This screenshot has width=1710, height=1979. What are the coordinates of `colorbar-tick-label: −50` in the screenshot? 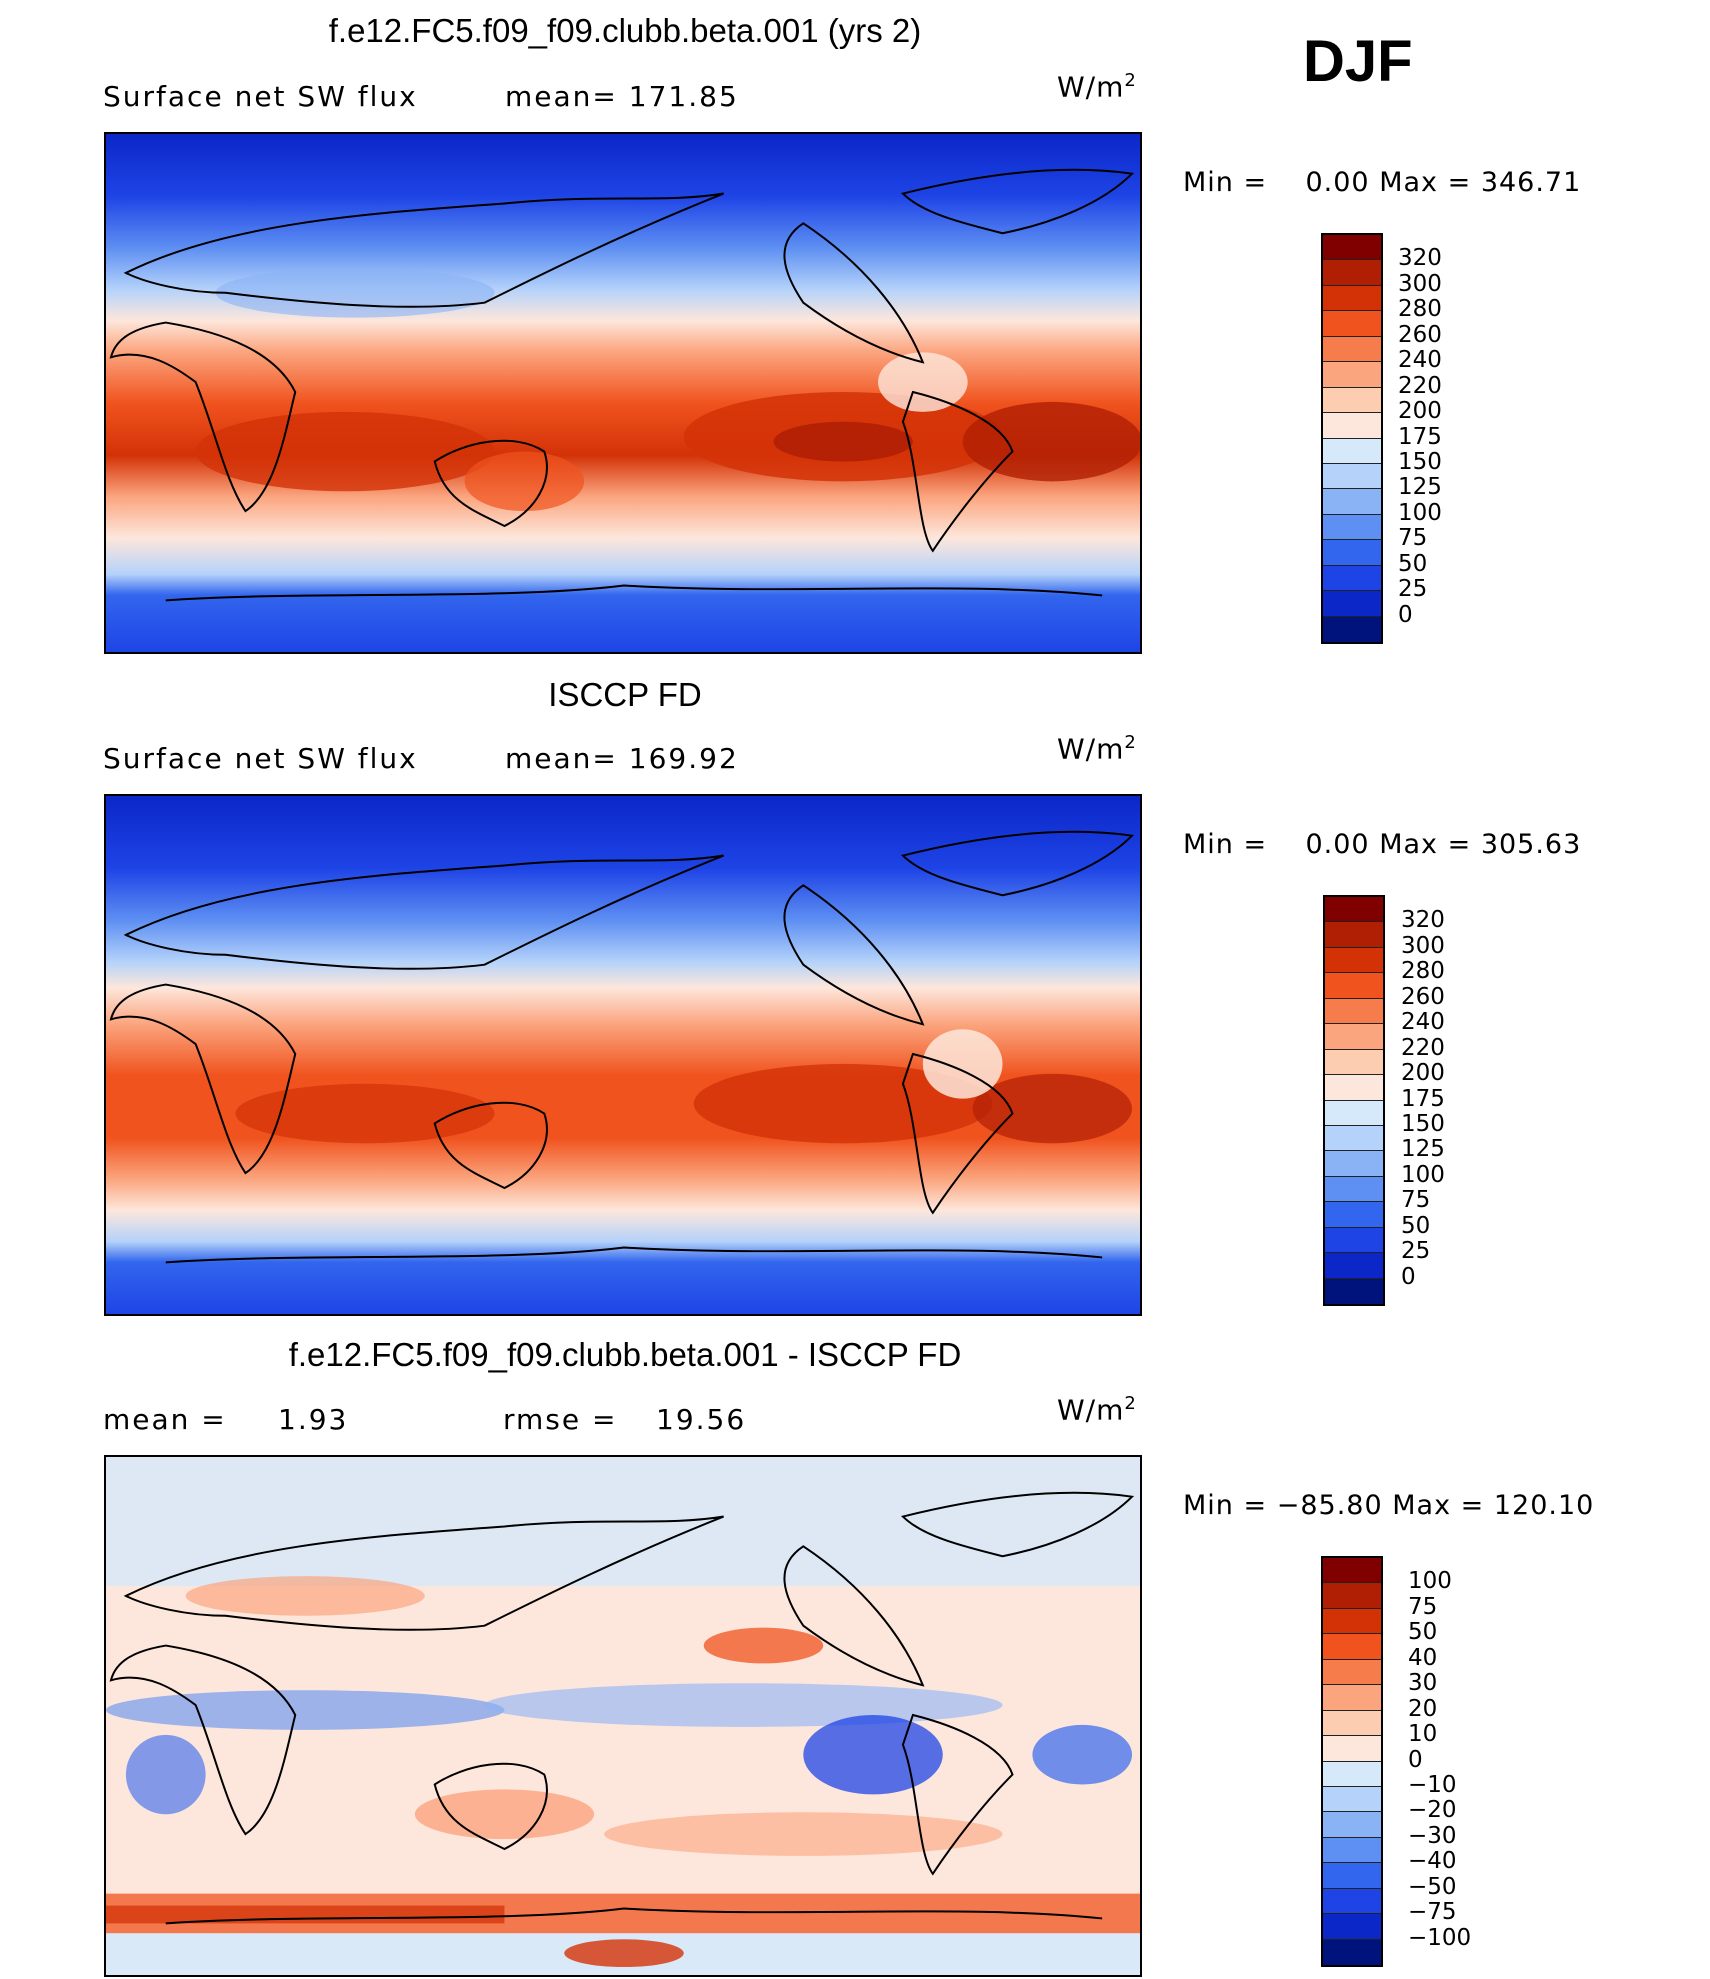 It's located at (1432, 1886).